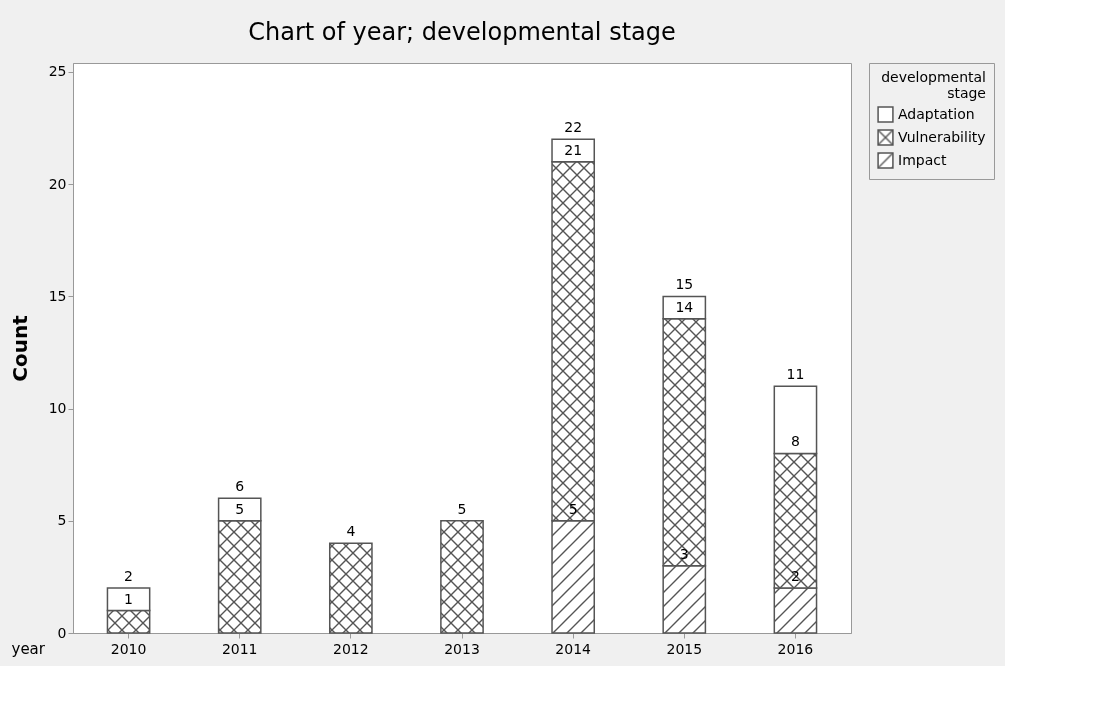  I want to click on annotation: 15, so click(684, 284).